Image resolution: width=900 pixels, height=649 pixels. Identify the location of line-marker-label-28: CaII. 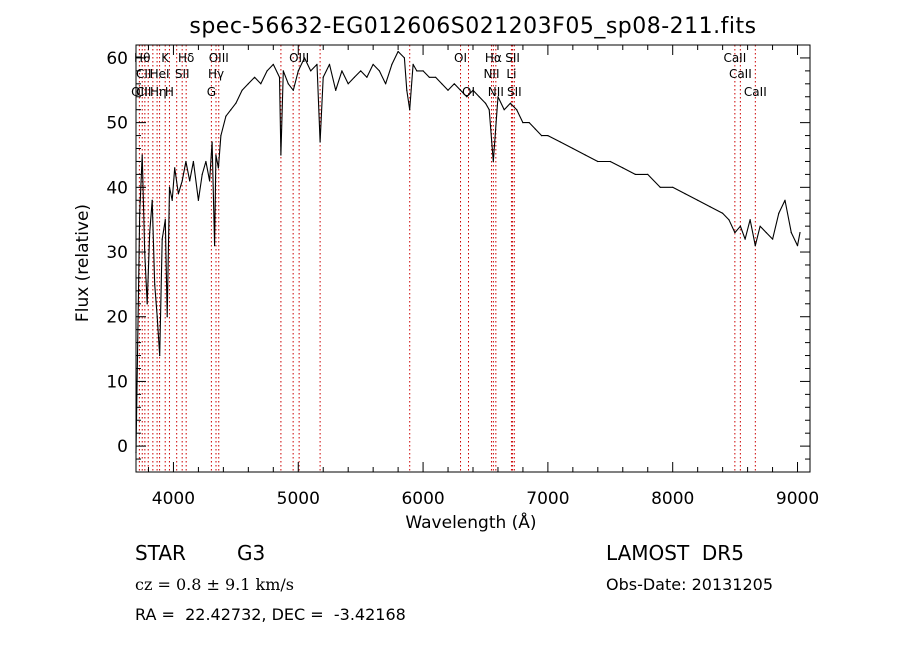
(734, 58).